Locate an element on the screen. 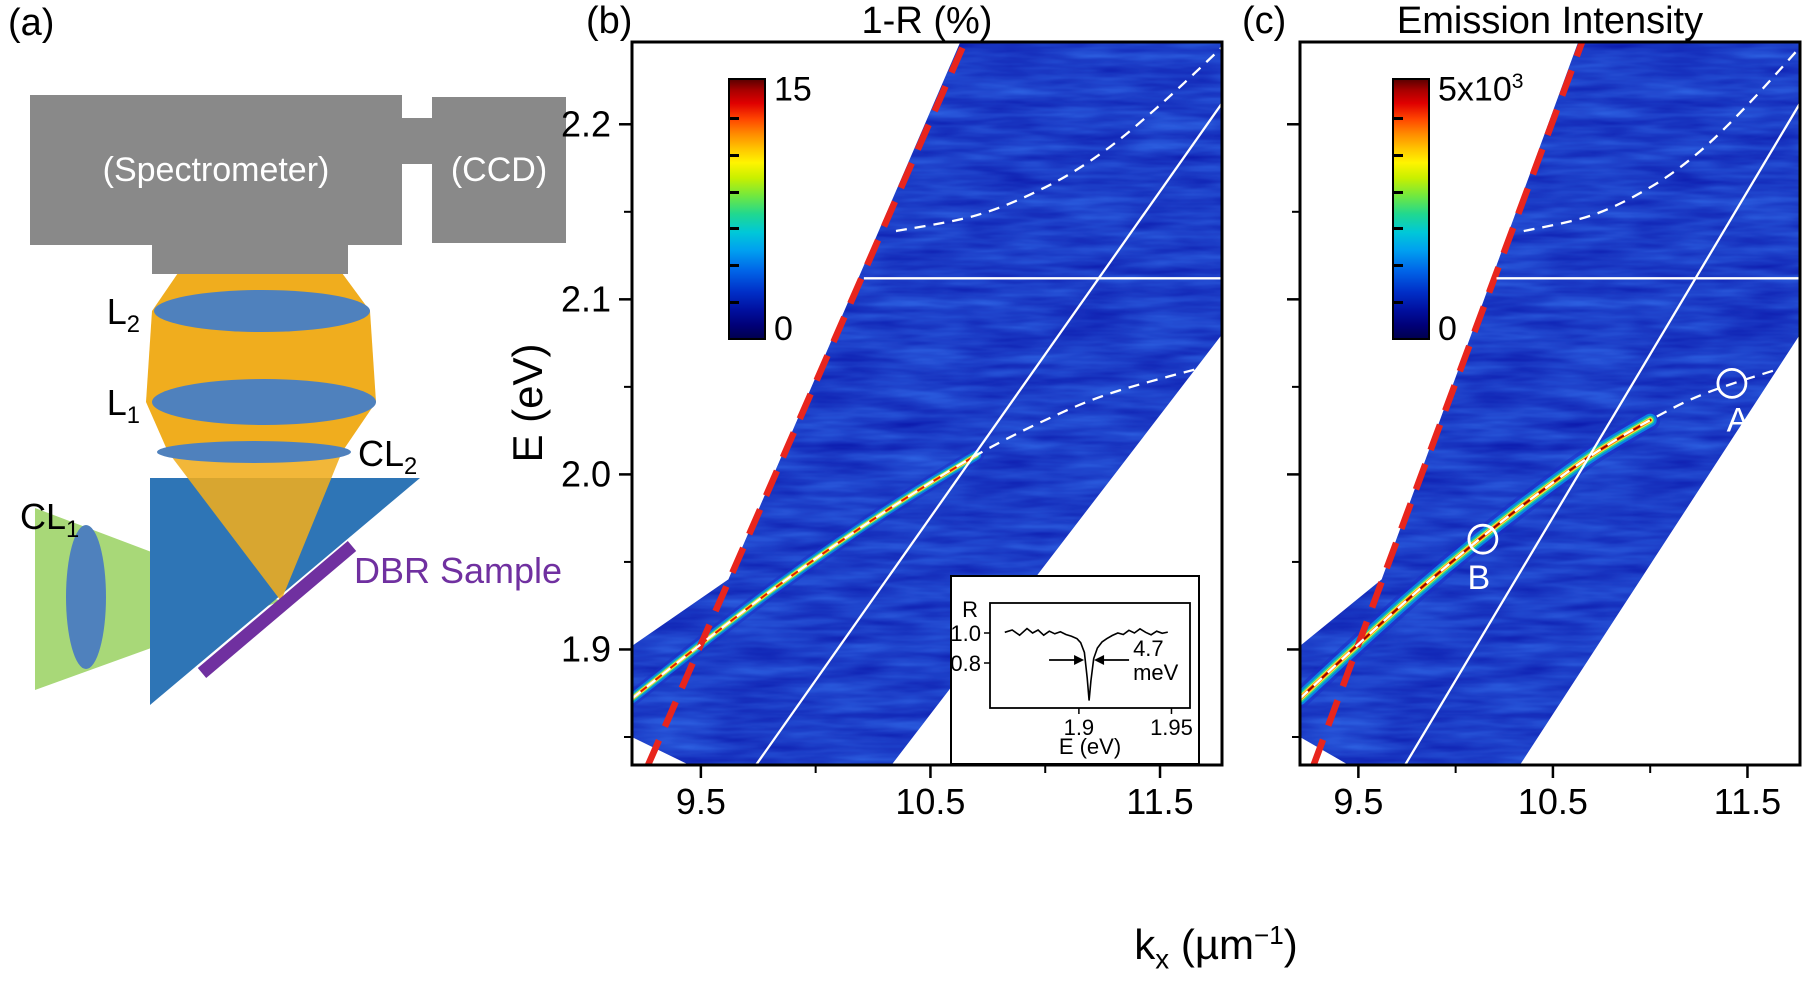 This screenshot has width=1803, height=993. colorbar-c-max-label: 5x103 is located at coordinates (1481, 89).